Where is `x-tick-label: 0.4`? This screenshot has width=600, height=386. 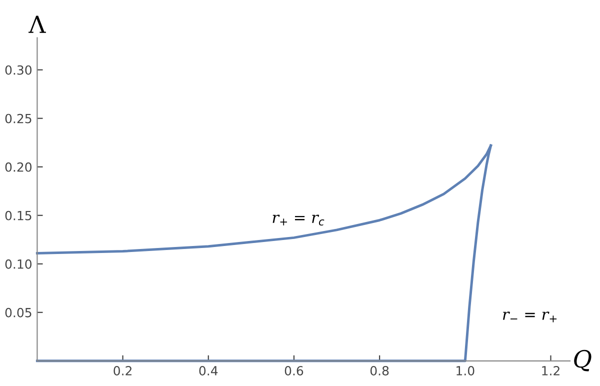 x-tick-label: 0.4 is located at coordinates (208, 371).